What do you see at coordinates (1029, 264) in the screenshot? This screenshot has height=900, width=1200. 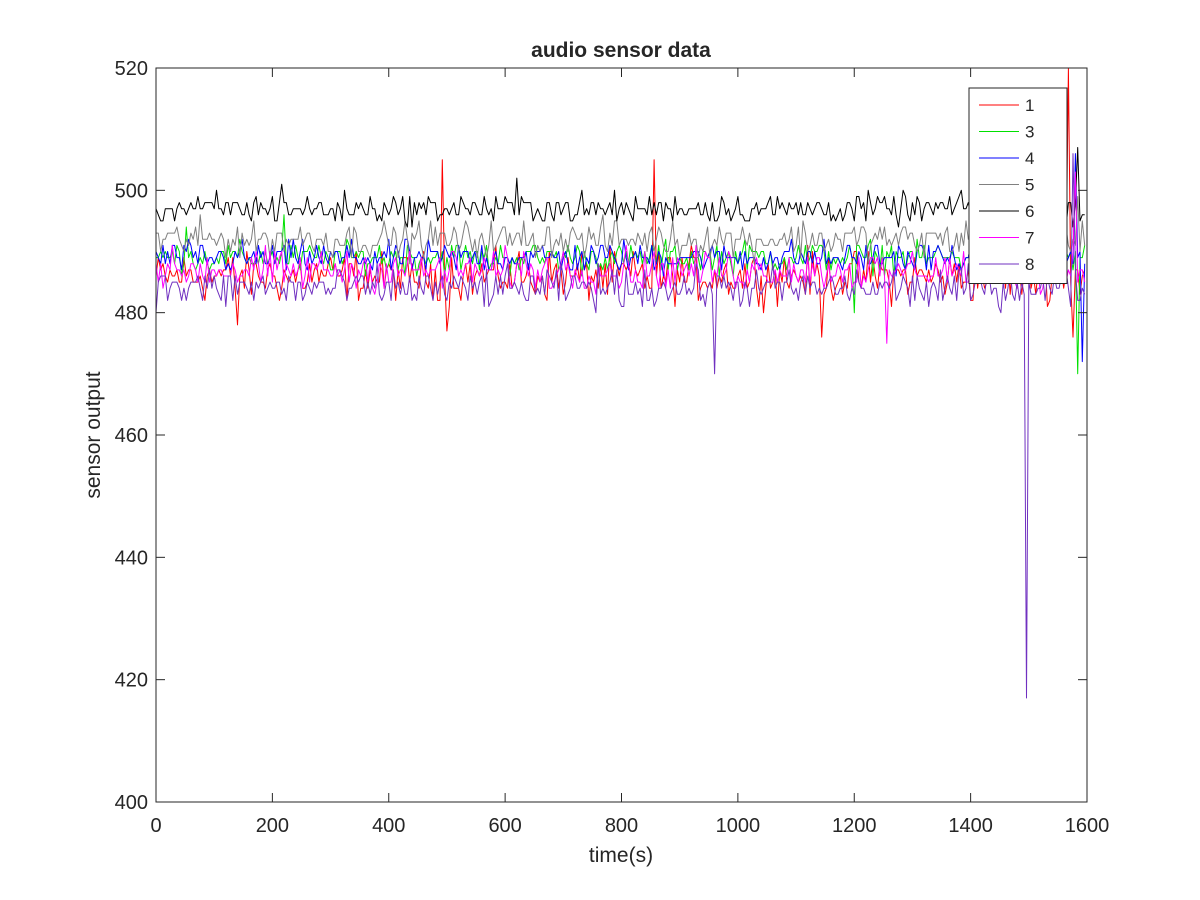 I see `legend-label-8: 8` at bounding box center [1029, 264].